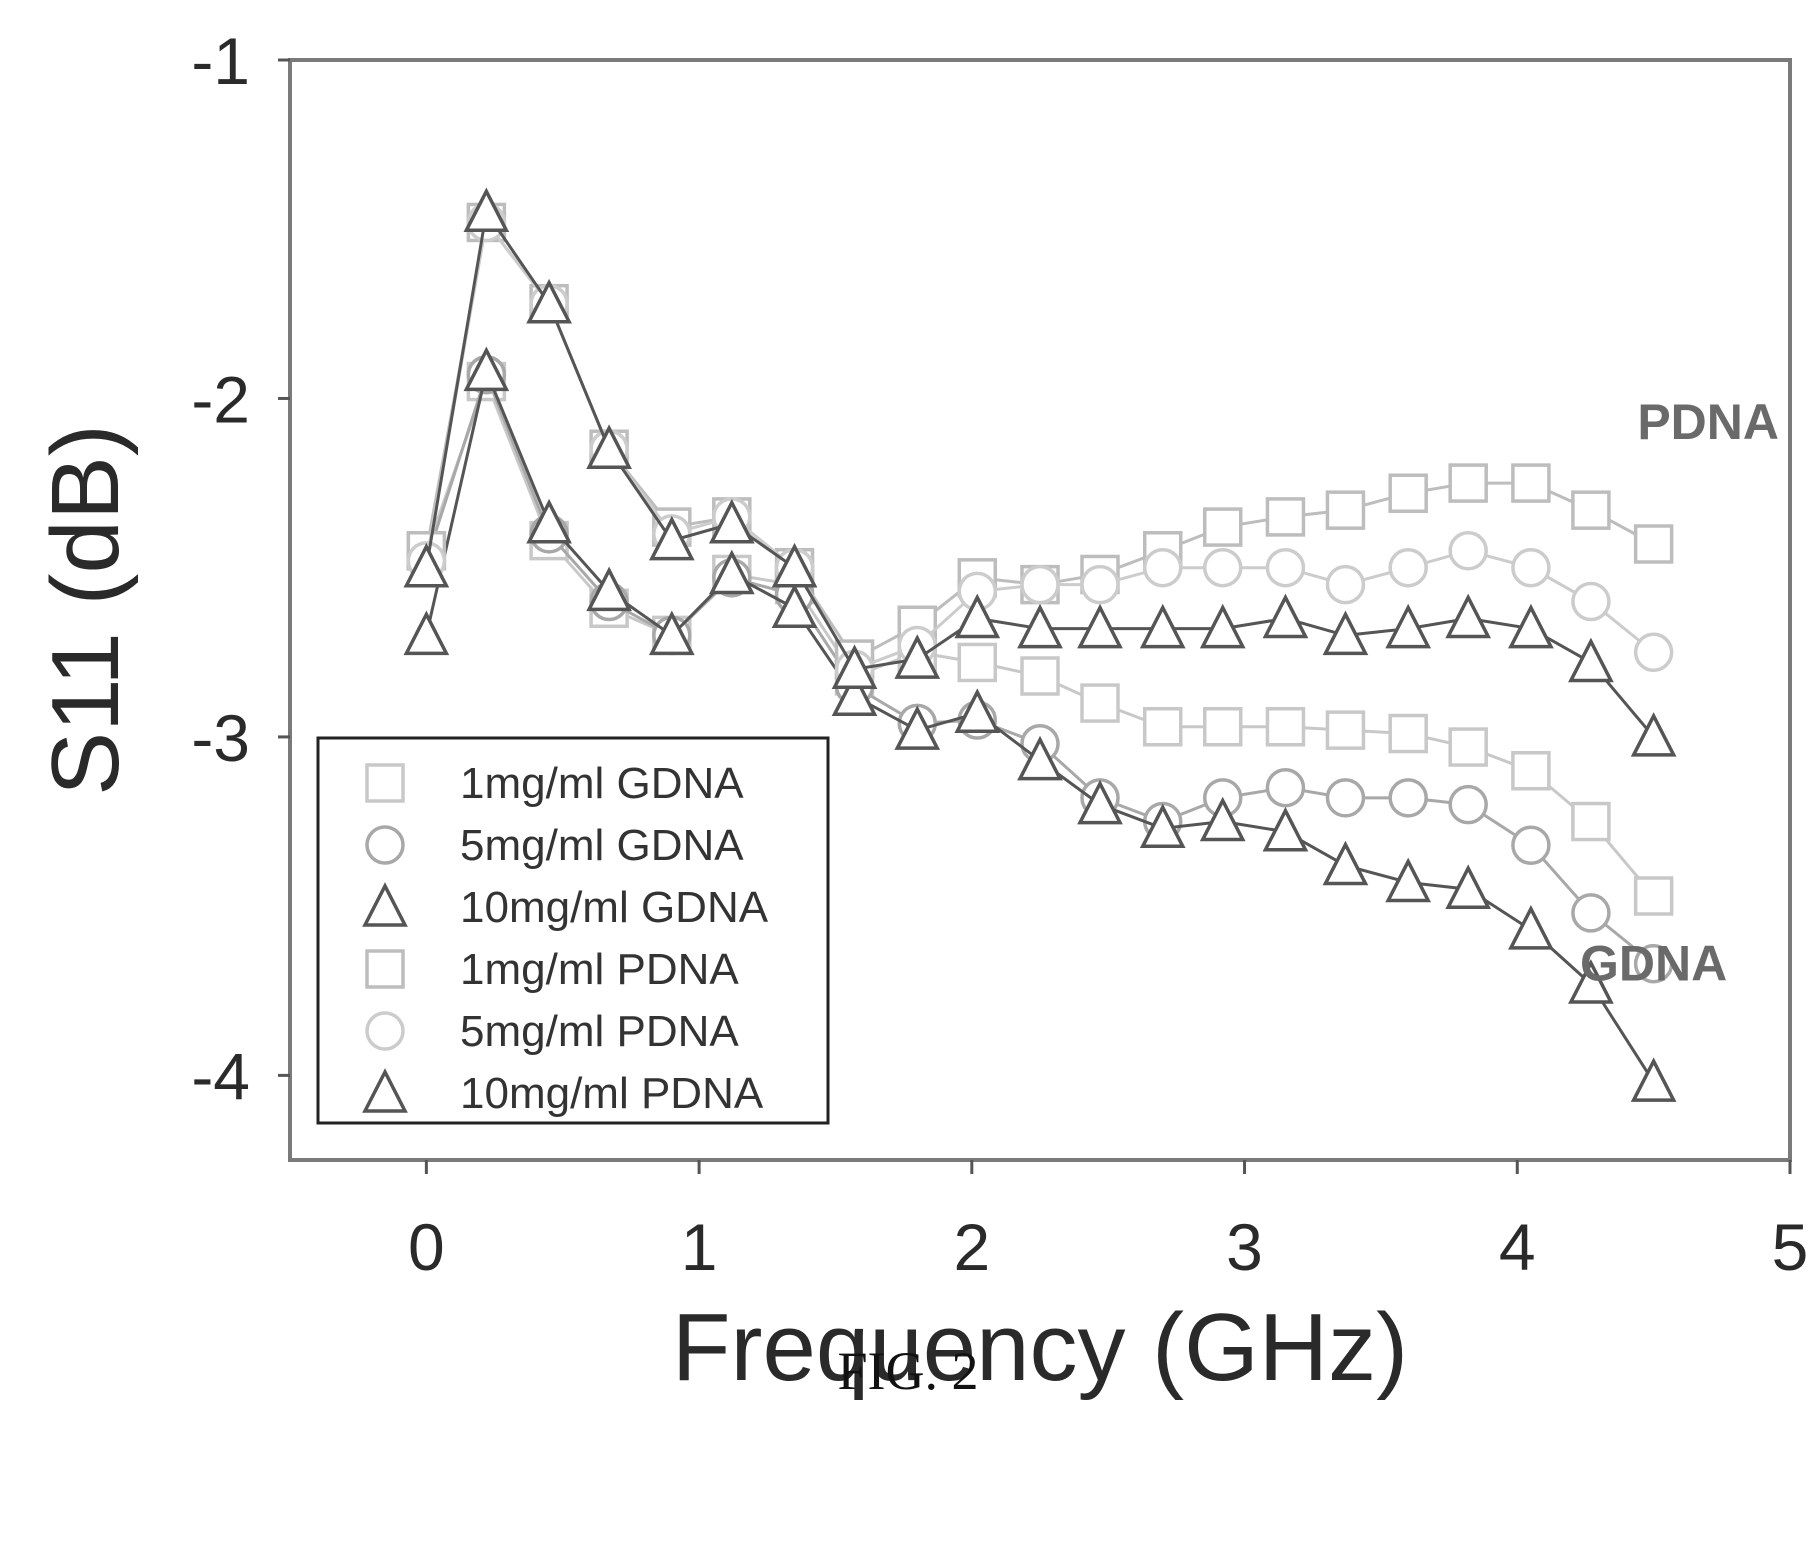 This screenshot has width=1816, height=1566. I want to click on x-tick-label: 3, so click(1244, 1247).